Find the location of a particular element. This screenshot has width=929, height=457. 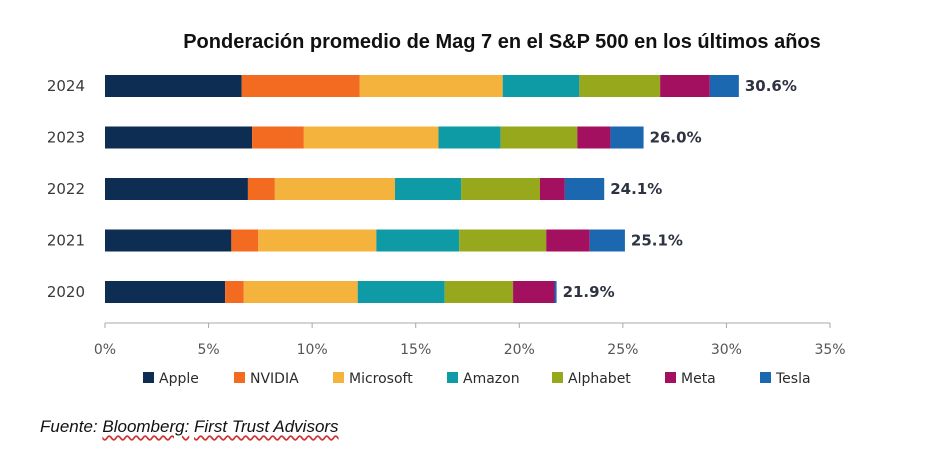

bar-2021-meta is located at coordinates (568, 240).